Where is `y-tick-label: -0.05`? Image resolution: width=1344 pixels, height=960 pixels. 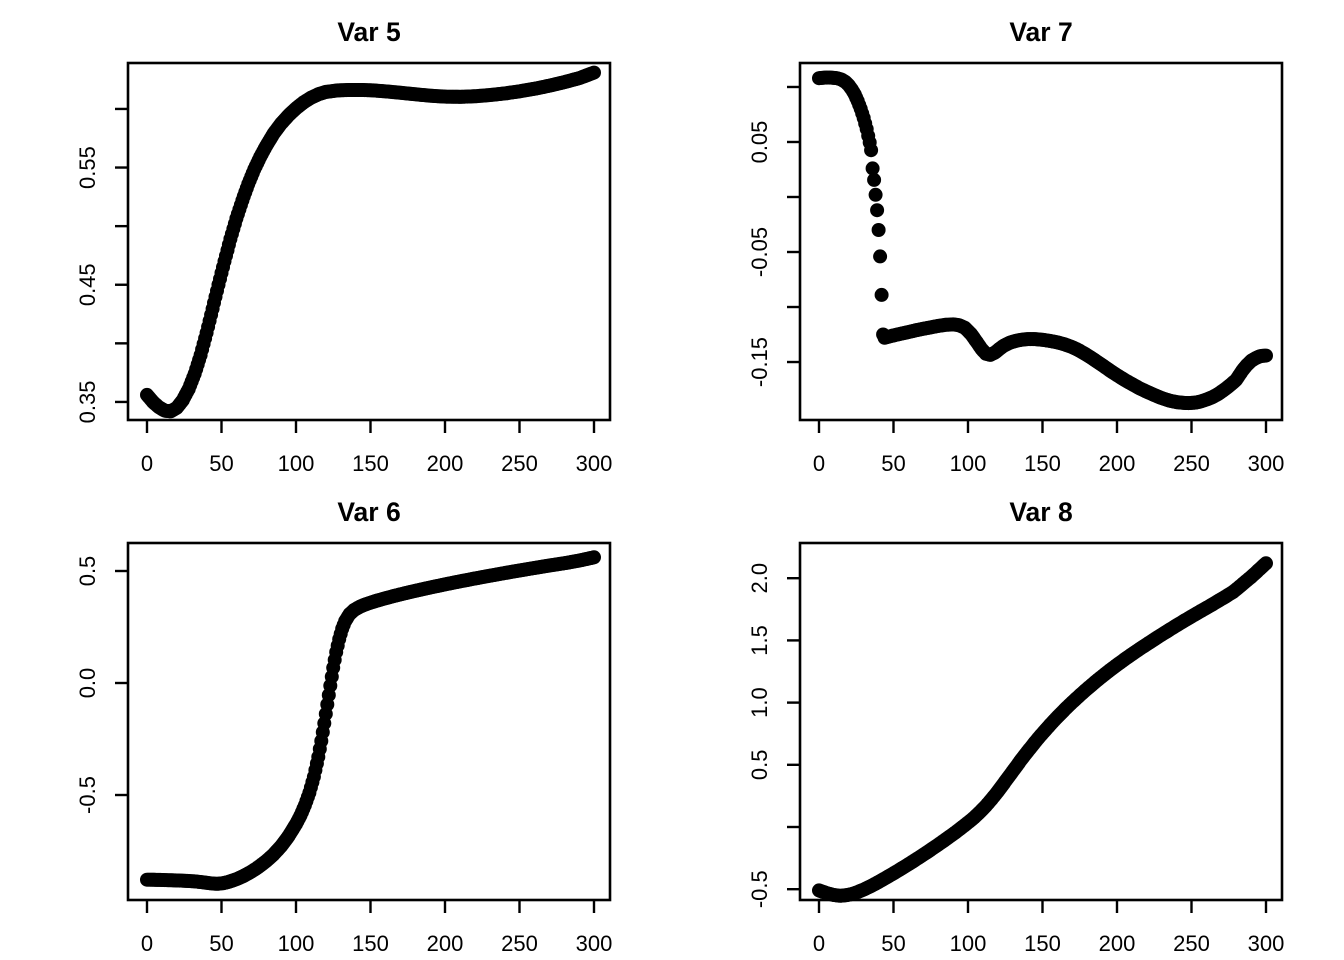 y-tick-label: -0.05 is located at coordinates (759, 252).